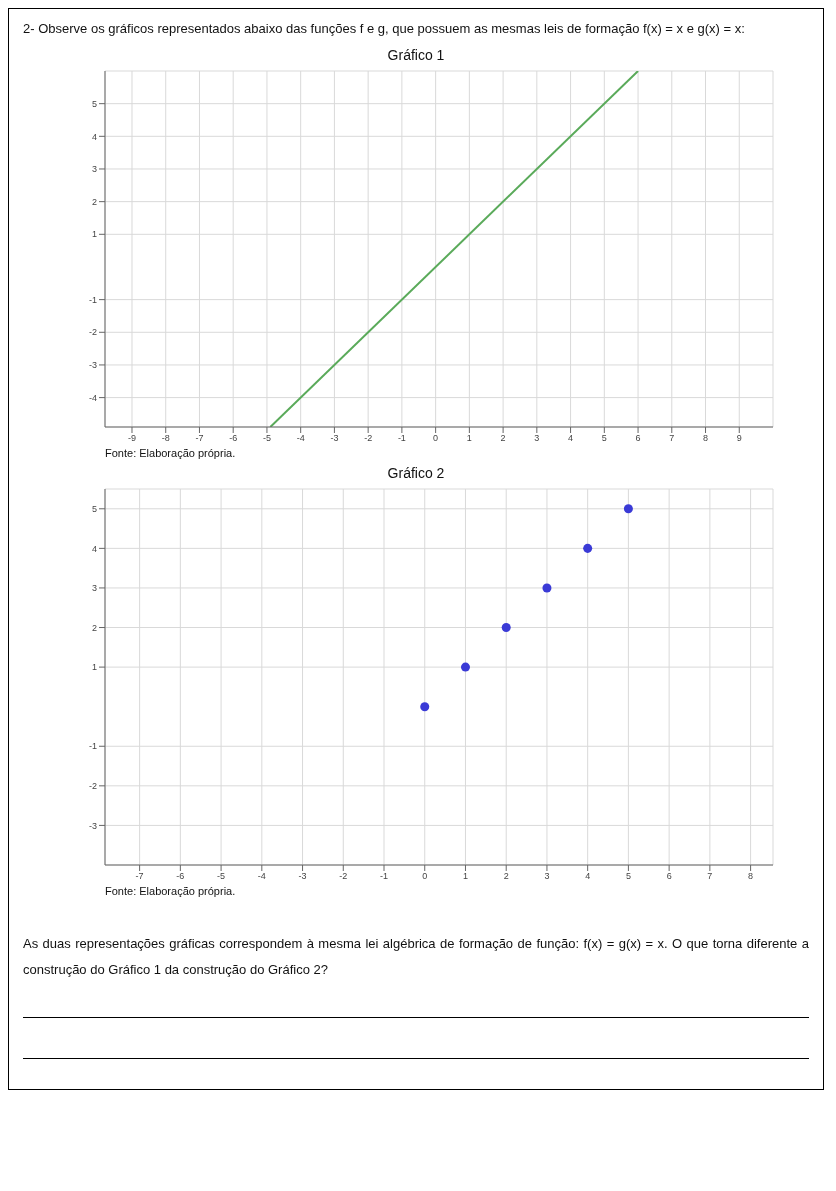 Image resolution: width=836 pixels, height=1191 pixels. What do you see at coordinates (739, 438) in the screenshot?
I see `x-tick-label: 9` at bounding box center [739, 438].